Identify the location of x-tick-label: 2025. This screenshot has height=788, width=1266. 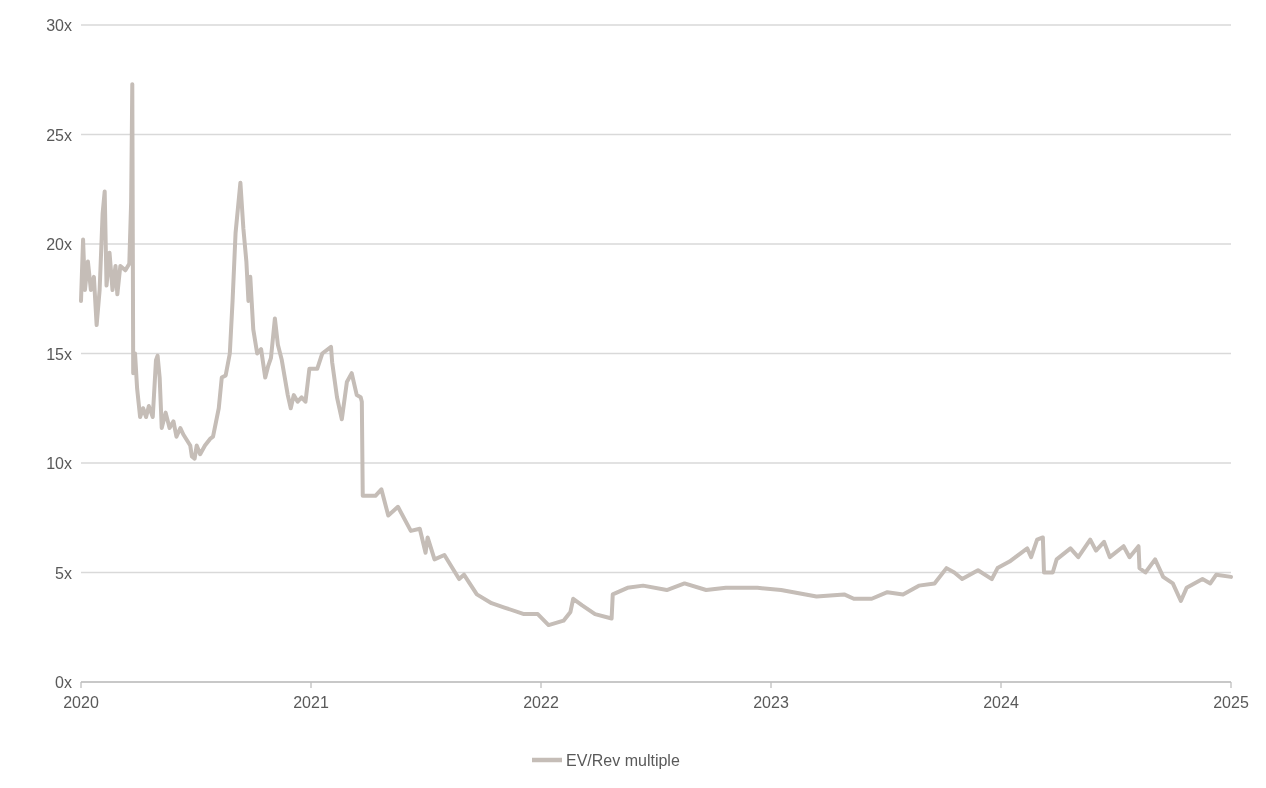
(1231, 702).